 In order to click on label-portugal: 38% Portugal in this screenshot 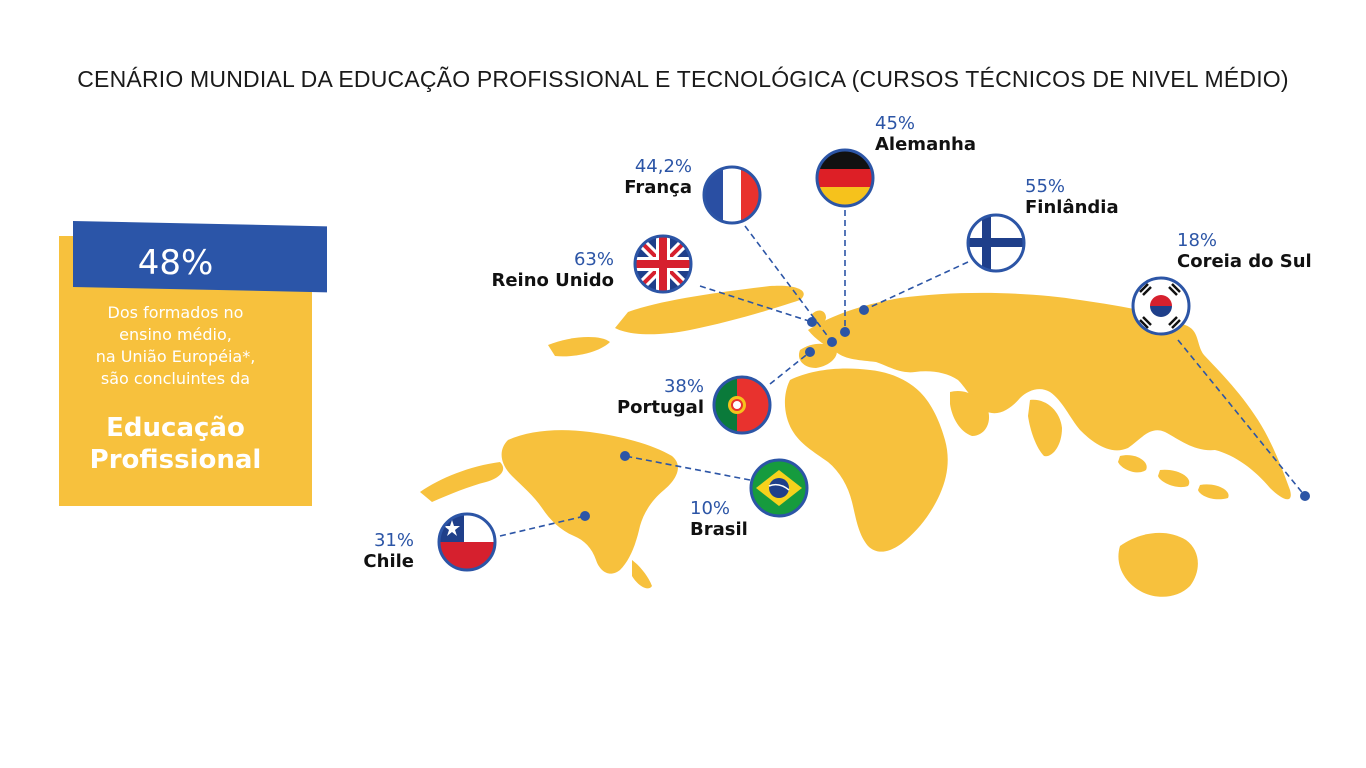, I will do `click(660, 397)`.